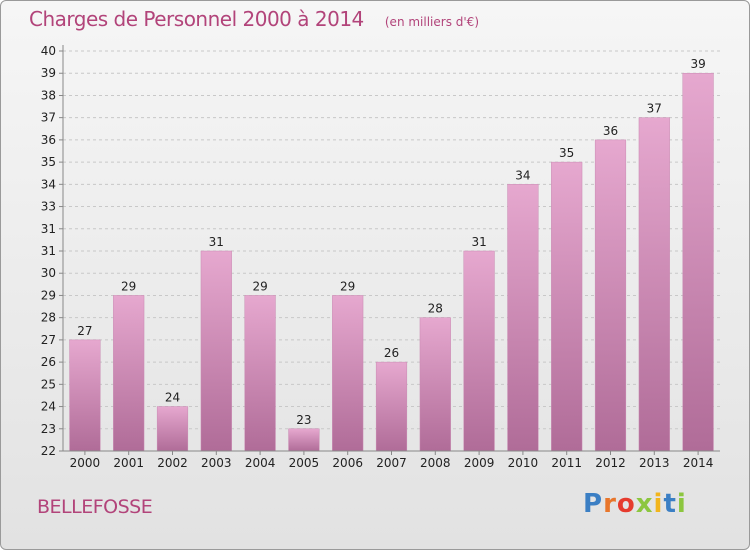  Describe the element at coordinates (48, 451) in the screenshot. I see `y-tick-label: 22` at that location.